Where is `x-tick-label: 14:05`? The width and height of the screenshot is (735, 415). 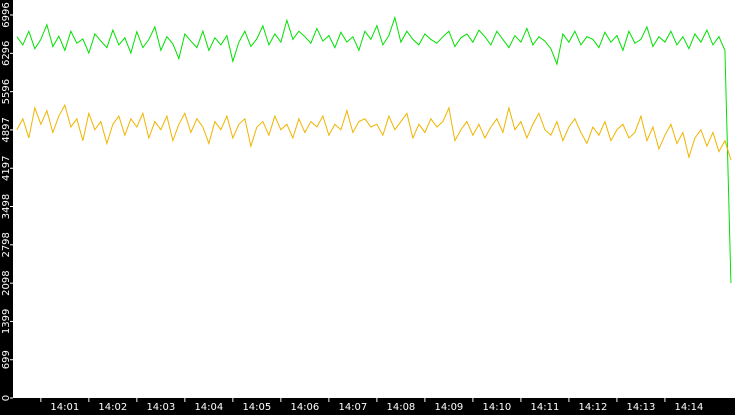
x-tick-label: 14:05 is located at coordinates (256, 407).